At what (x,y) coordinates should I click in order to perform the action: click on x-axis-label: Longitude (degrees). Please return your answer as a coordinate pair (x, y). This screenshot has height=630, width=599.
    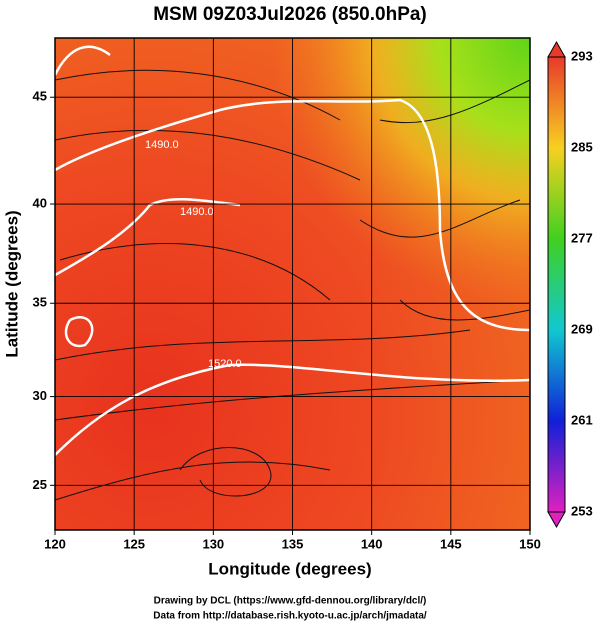
    Looking at the image, I should click on (289, 568).